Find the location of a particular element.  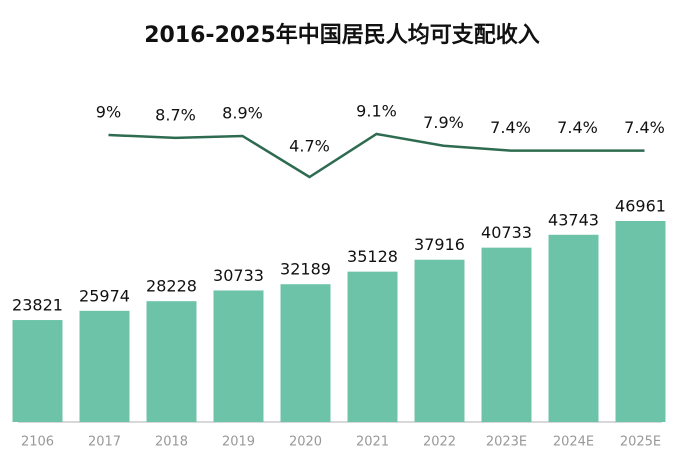

x-tick-label: 2017 is located at coordinates (104, 442).